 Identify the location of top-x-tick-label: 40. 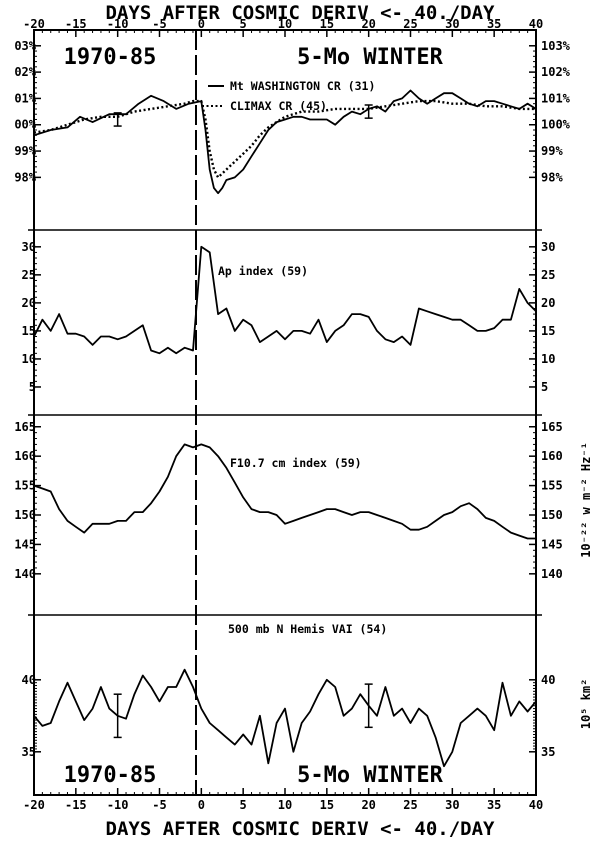
(536, 24).